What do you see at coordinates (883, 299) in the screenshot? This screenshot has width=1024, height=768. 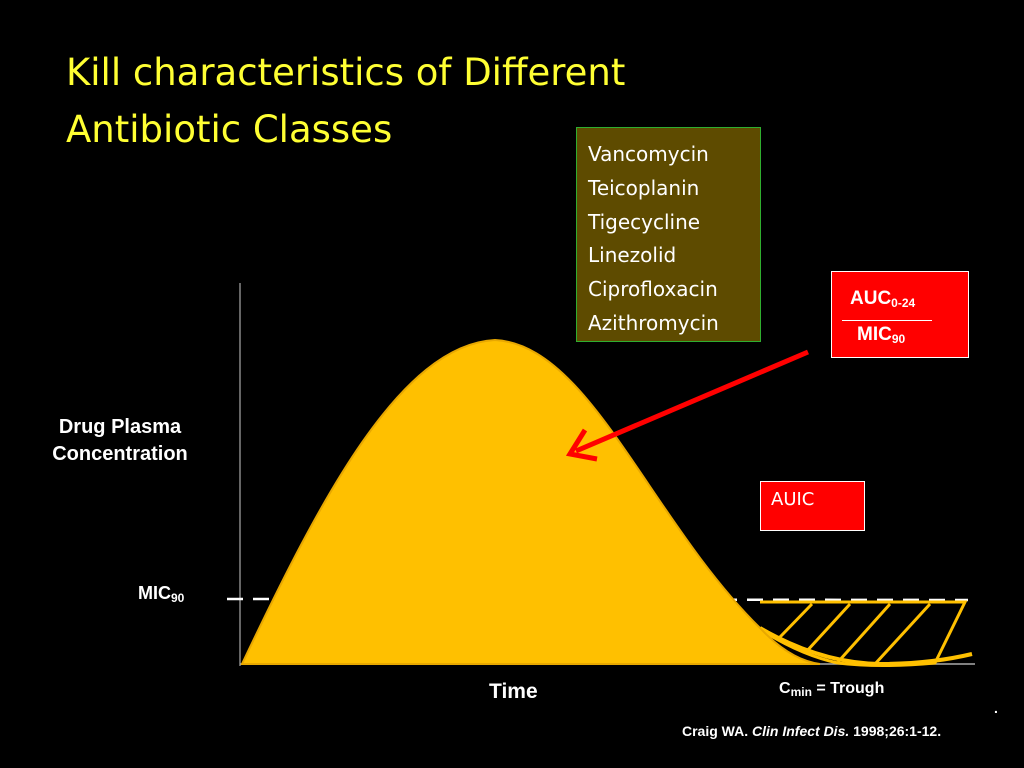 I see `auc-numerator: AUC0-24` at bounding box center [883, 299].